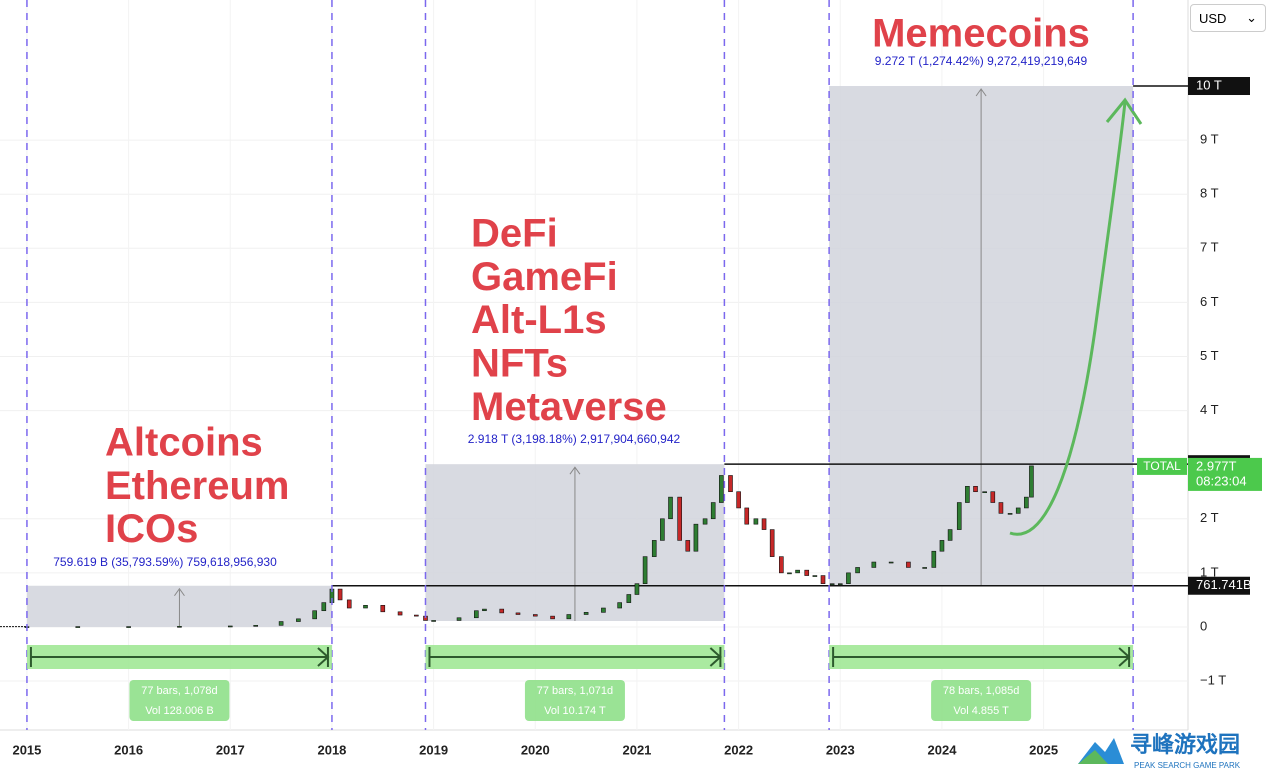 The width and height of the screenshot is (1271, 776). I want to click on annotation: ICOs, so click(151, 529).